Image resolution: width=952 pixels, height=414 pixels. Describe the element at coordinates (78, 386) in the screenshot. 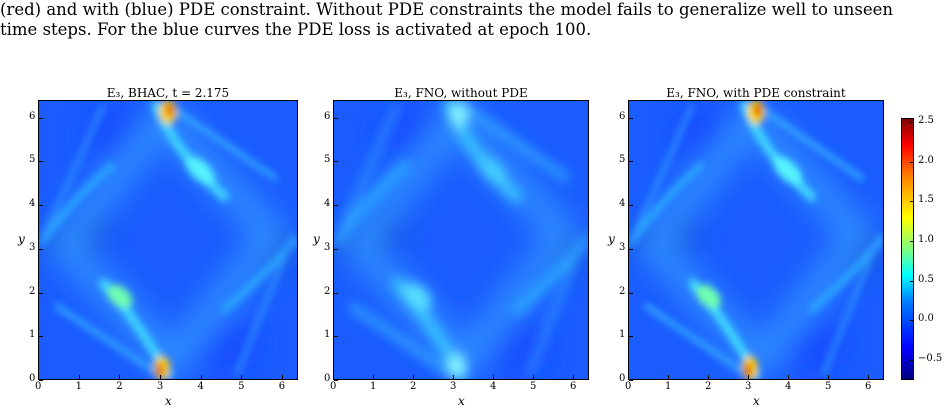

I see `panel-1-xtick: 1` at that location.